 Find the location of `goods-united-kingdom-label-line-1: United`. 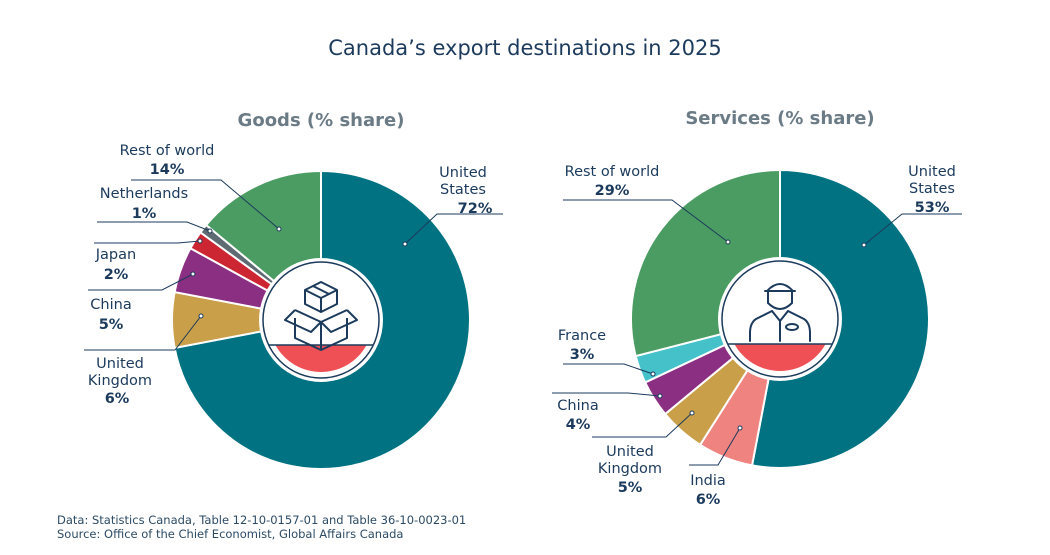

goods-united-kingdom-label-line-1: United is located at coordinates (120, 364).